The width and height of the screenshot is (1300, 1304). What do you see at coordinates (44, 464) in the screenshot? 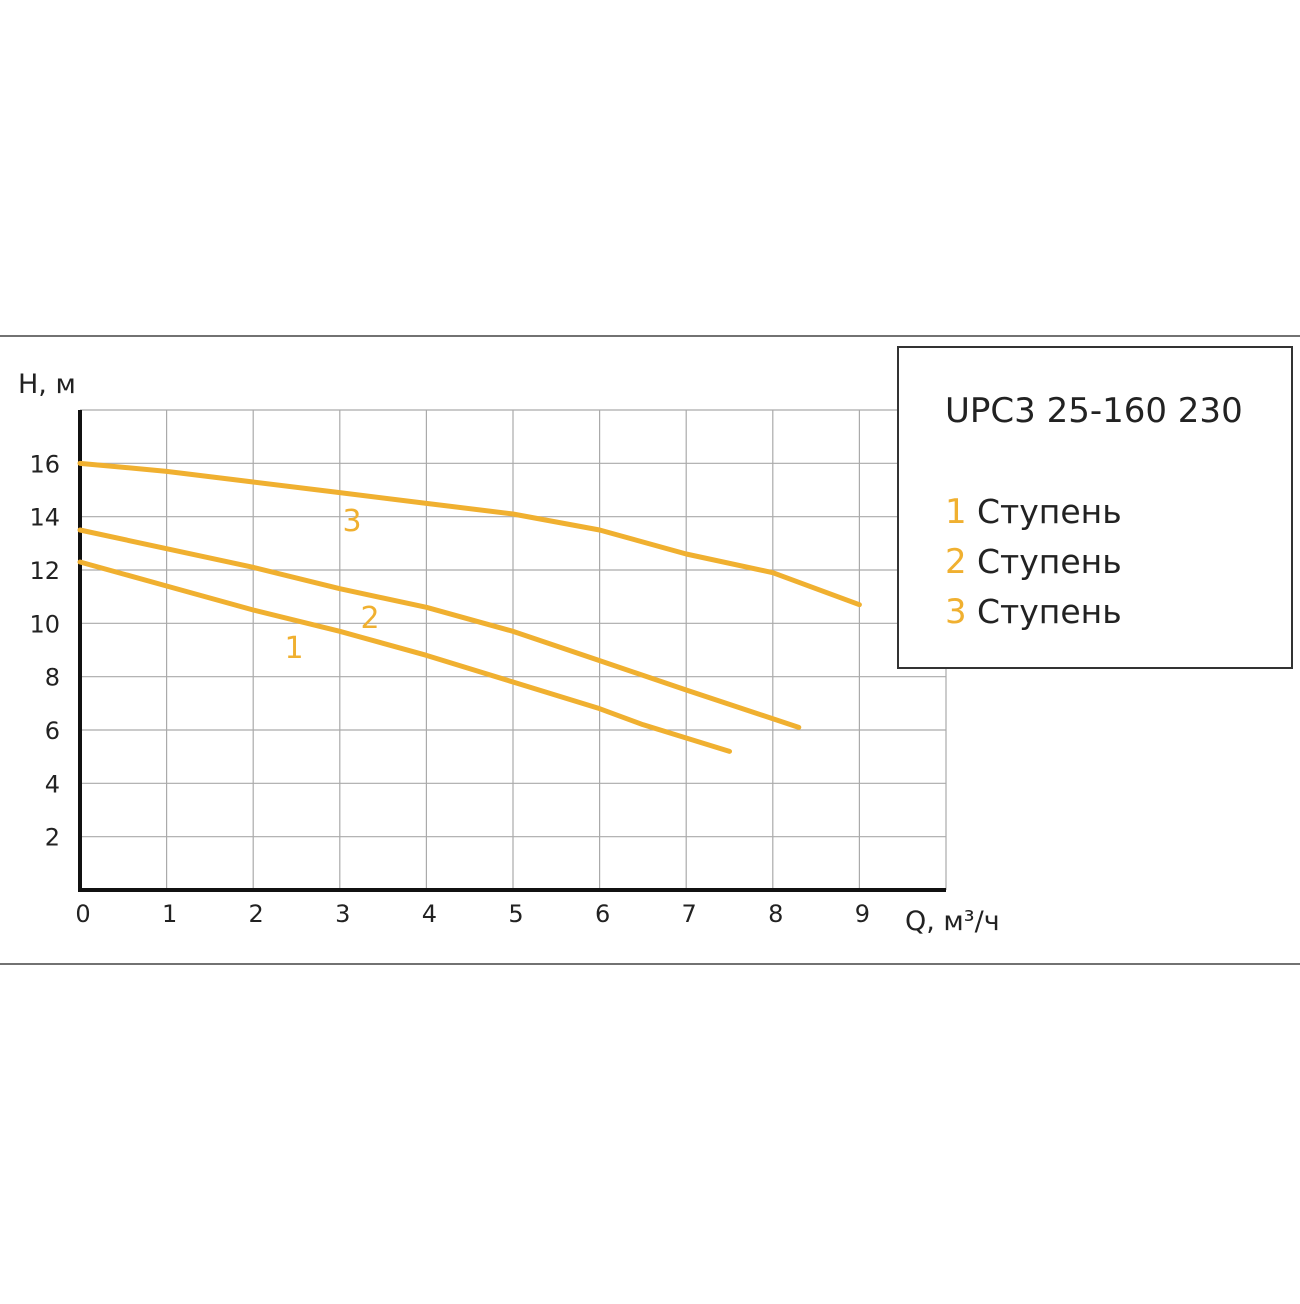
I see `y-tick-label: 16` at bounding box center [44, 464].